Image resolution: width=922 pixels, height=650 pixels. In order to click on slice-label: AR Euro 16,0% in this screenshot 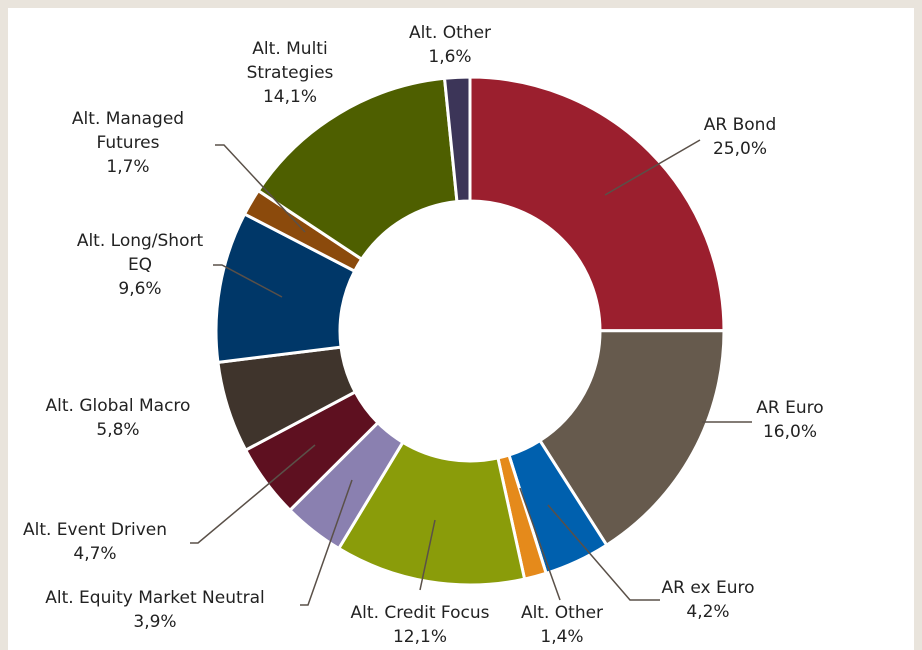, I will do `click(789, 420)`.